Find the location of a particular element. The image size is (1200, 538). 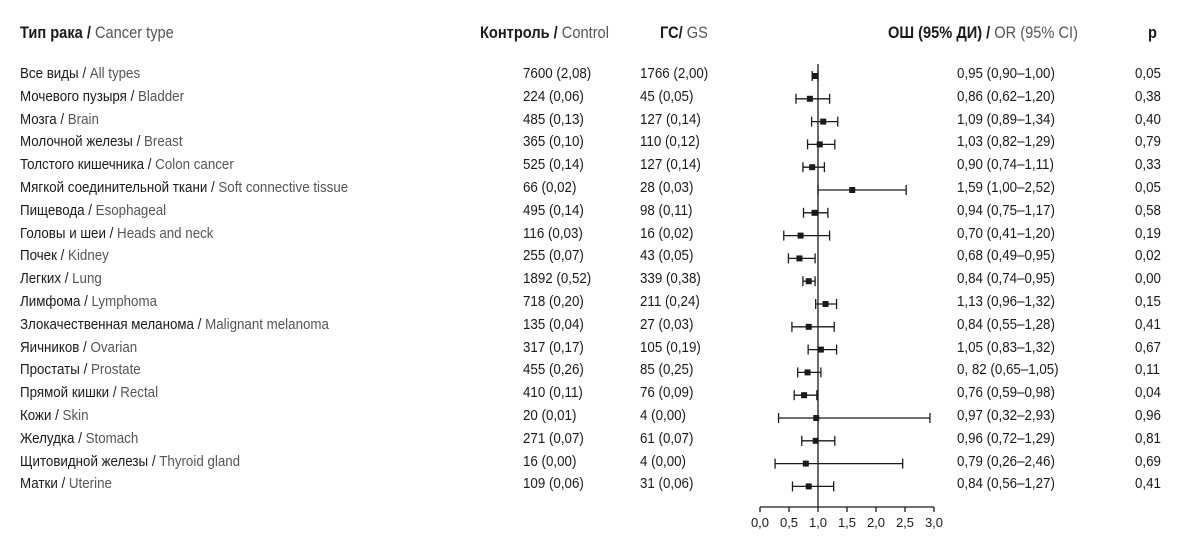

cancer-type-en: Ovarian is located at coordinates (114, 347).